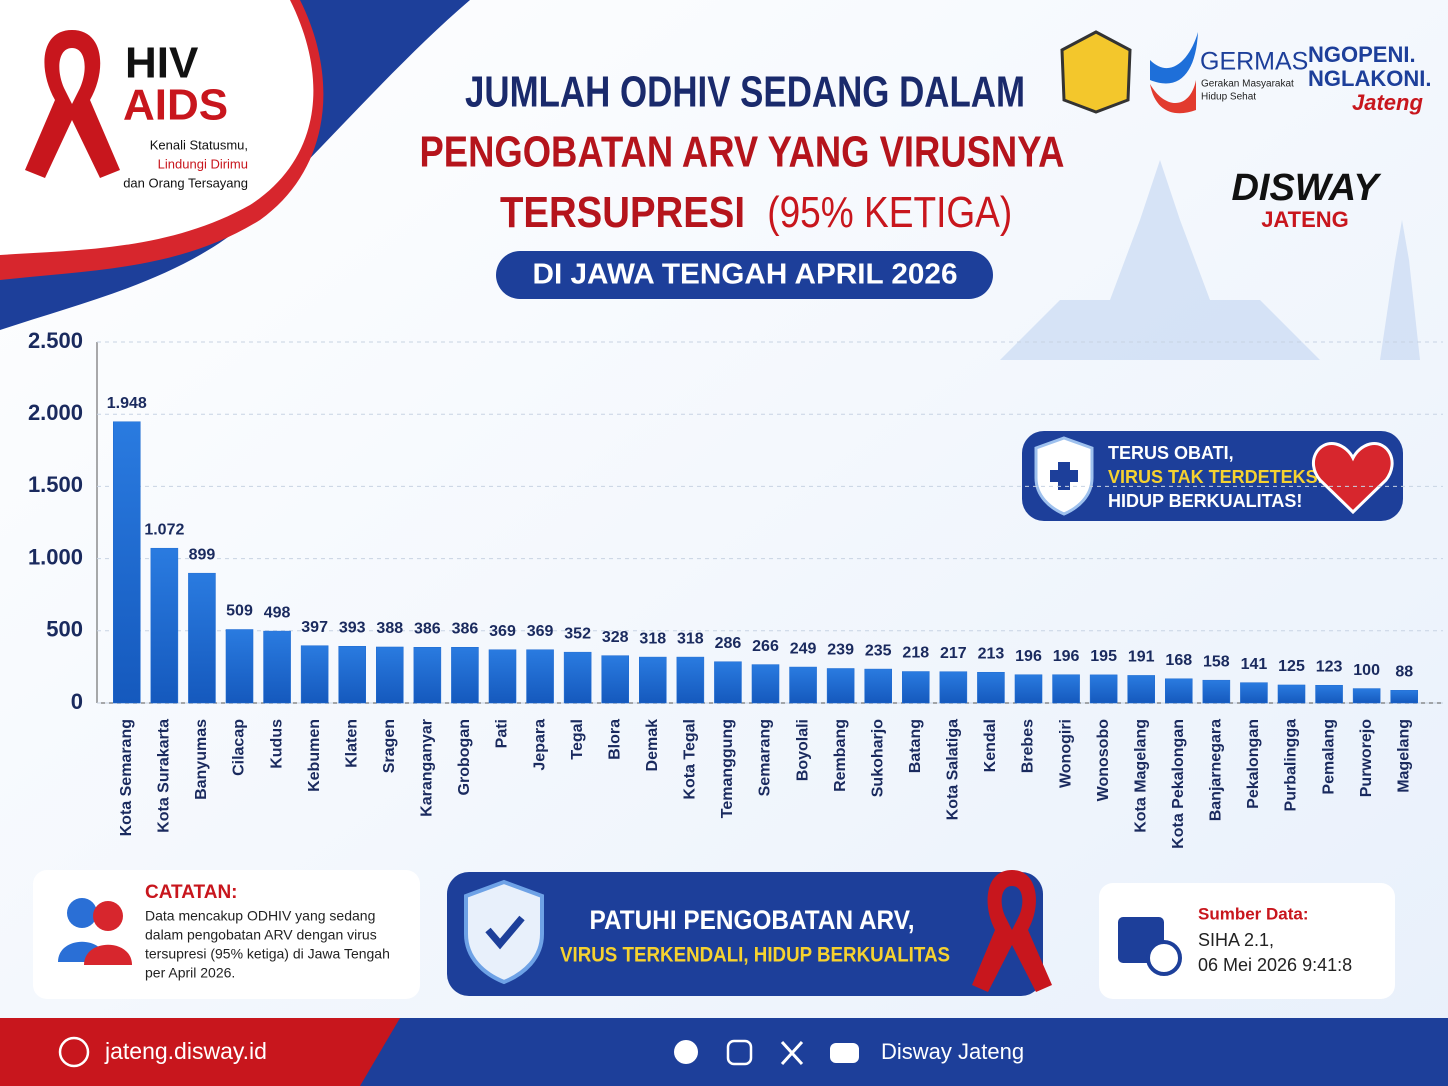 The height and width of the screenshot is (1086, 1448). What do you see at coordinates (1254, 664) in the screenshot?
I see `value-label: 141` at bounding box center [1254, 664].